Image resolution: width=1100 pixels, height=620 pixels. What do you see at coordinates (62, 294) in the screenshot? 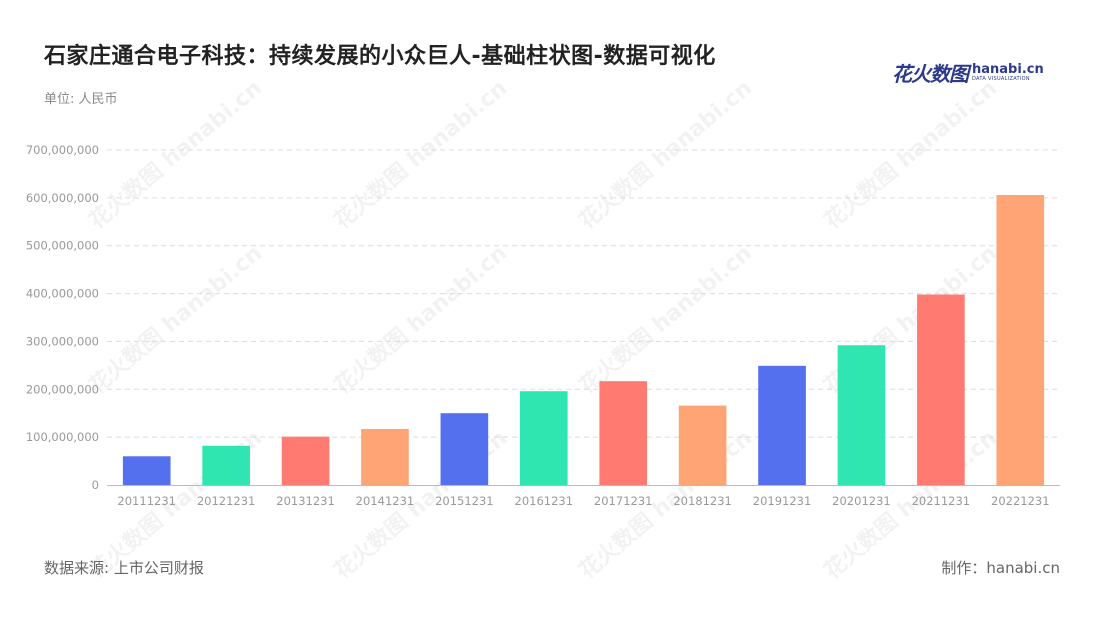
I see `y-tick-label: 400,000,000` at bounding box center [62, 294].